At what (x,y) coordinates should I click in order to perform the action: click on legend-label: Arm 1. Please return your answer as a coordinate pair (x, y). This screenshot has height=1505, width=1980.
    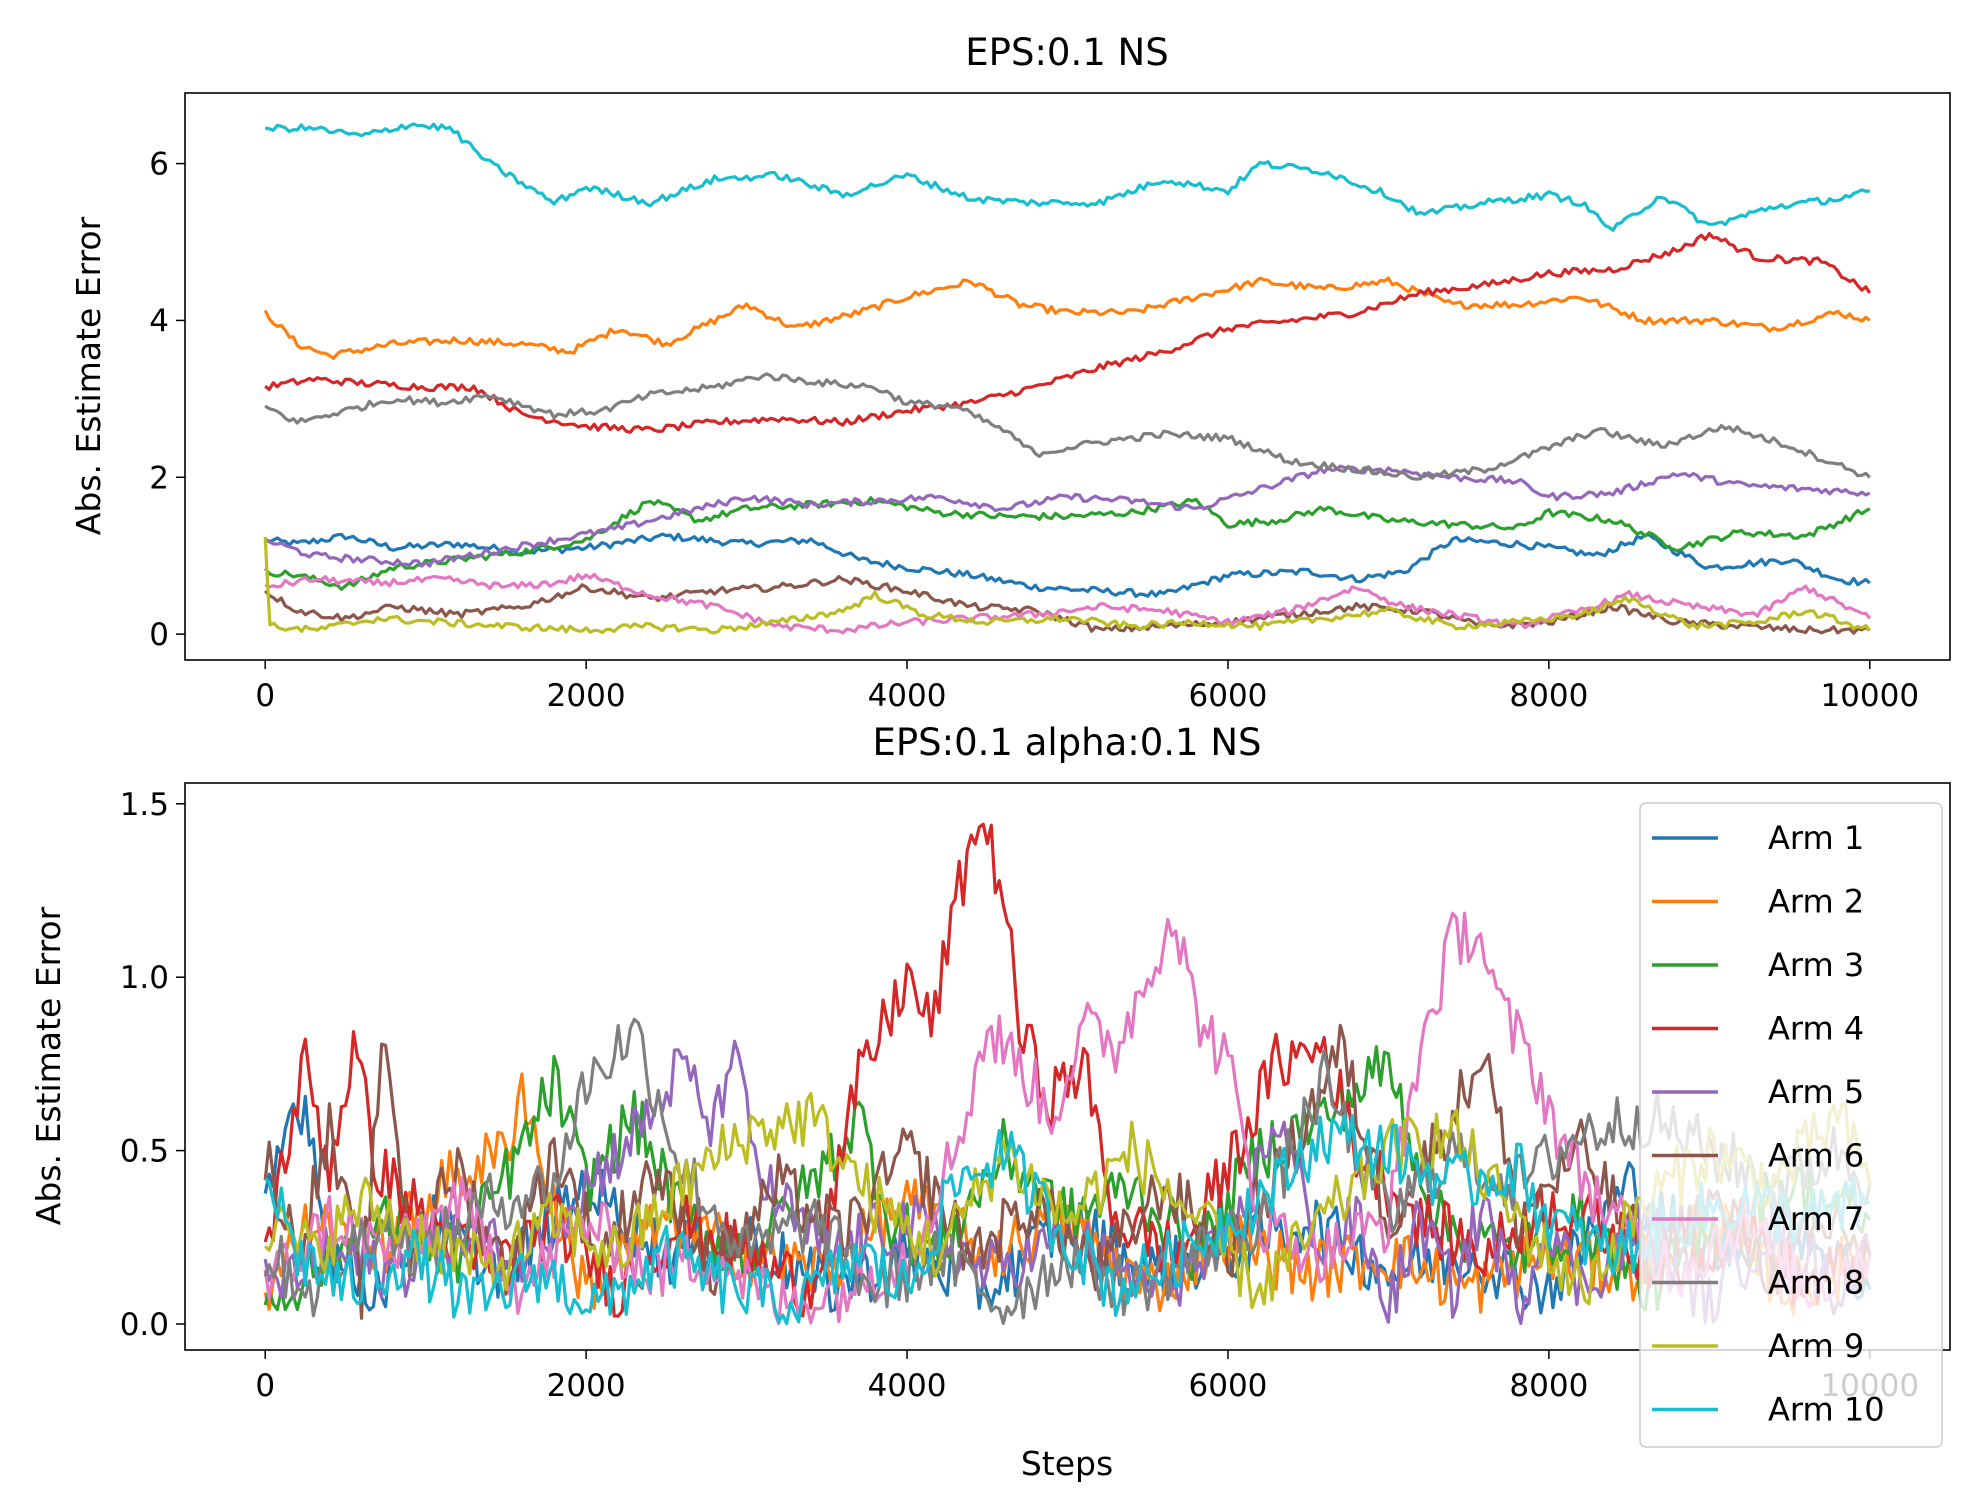
    Looking at the image, I should click on (1816, 838).